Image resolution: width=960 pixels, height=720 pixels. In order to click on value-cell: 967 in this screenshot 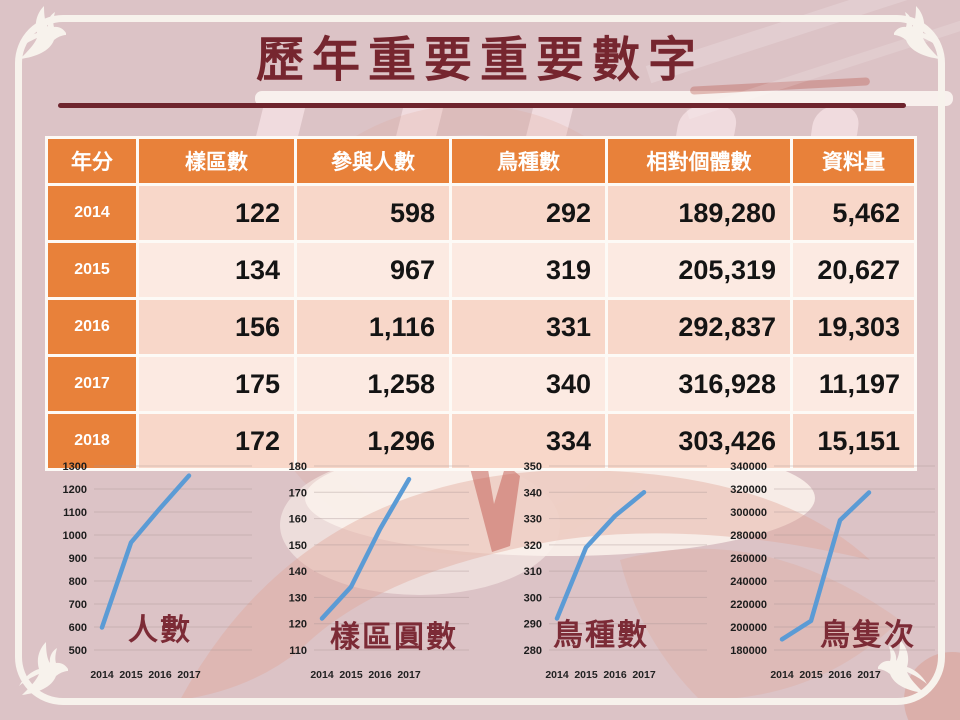, I will do `click(373, 270)`.